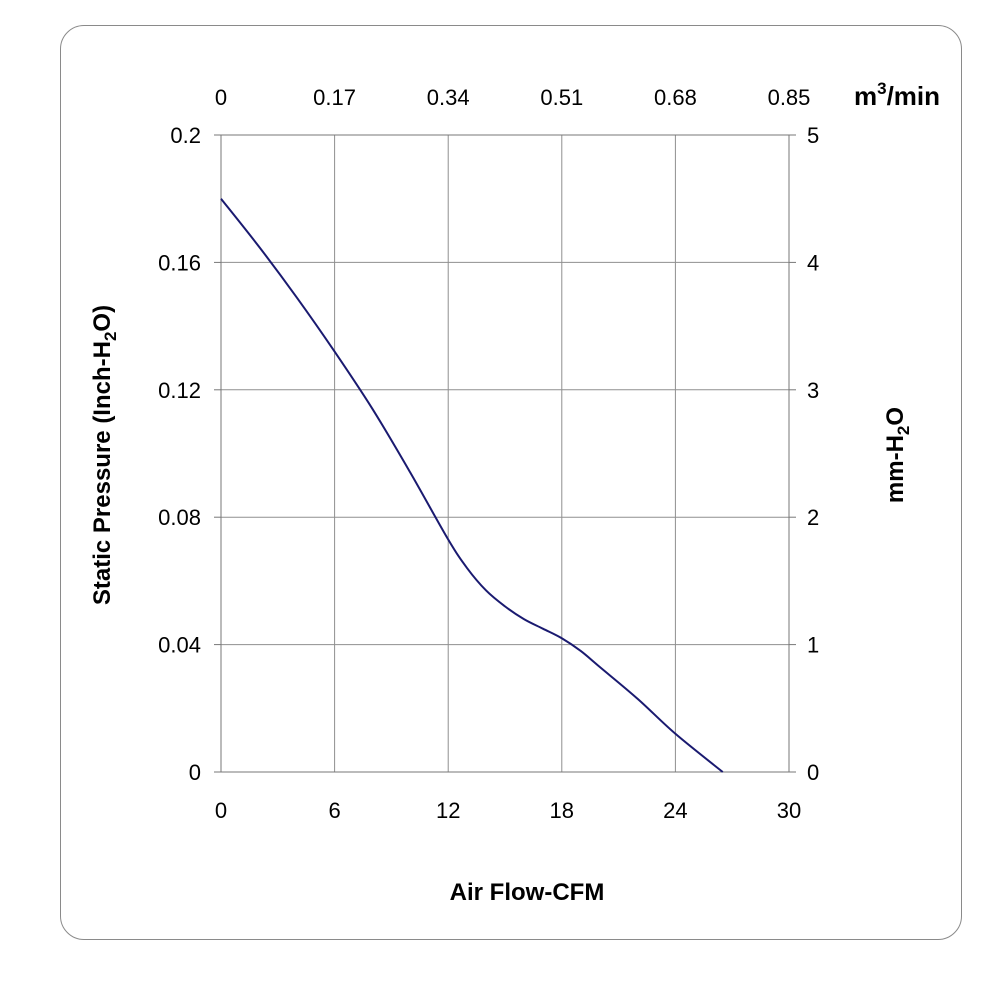 Image resolution: width=1000 pixels, height=989 pixels. I want to click on y-tick-label: 0.08, so click(179, 517).